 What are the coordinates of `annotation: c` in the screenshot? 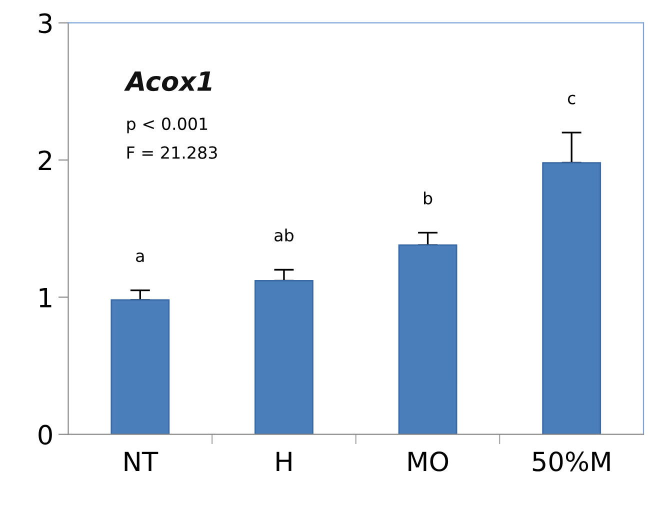 It's located at (572, 99).